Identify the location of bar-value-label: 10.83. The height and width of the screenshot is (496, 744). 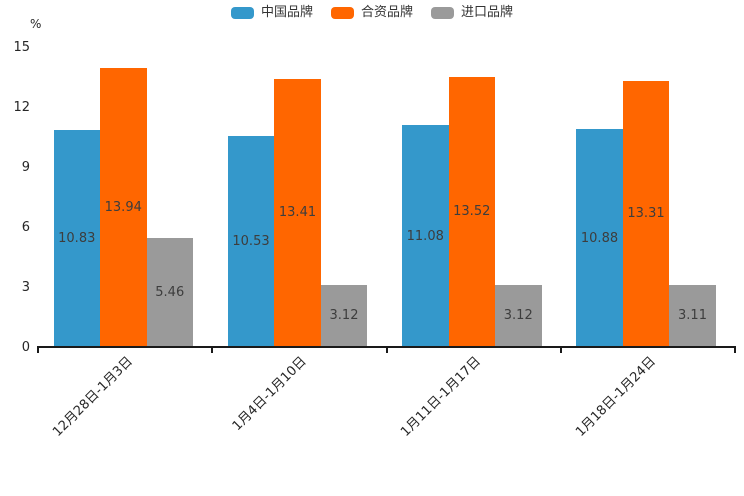
(77, 239).